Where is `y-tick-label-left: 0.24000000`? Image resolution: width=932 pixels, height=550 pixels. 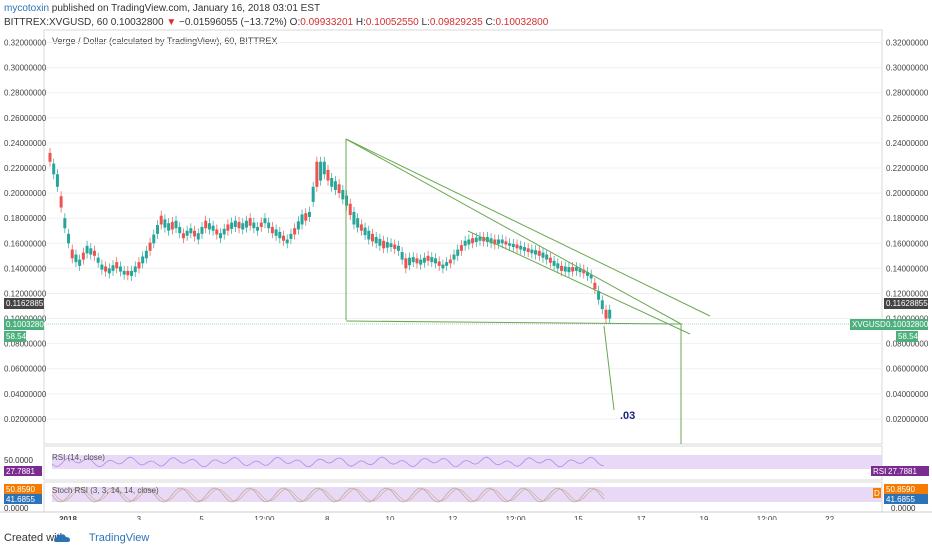 y-tick-label-left: 0.24000000 is located at coordinates (25, 143).